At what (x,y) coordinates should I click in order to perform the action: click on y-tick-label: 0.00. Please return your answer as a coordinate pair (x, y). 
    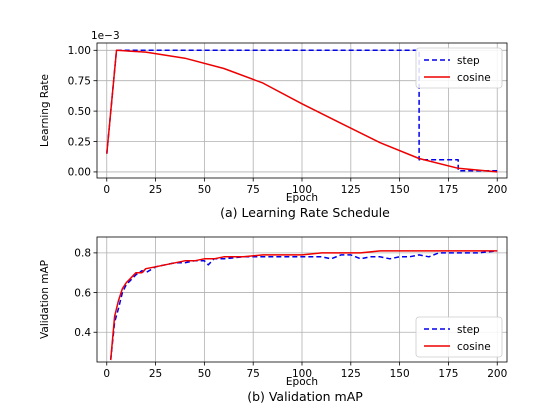
    Looking at the image, I should click on (79, 173).